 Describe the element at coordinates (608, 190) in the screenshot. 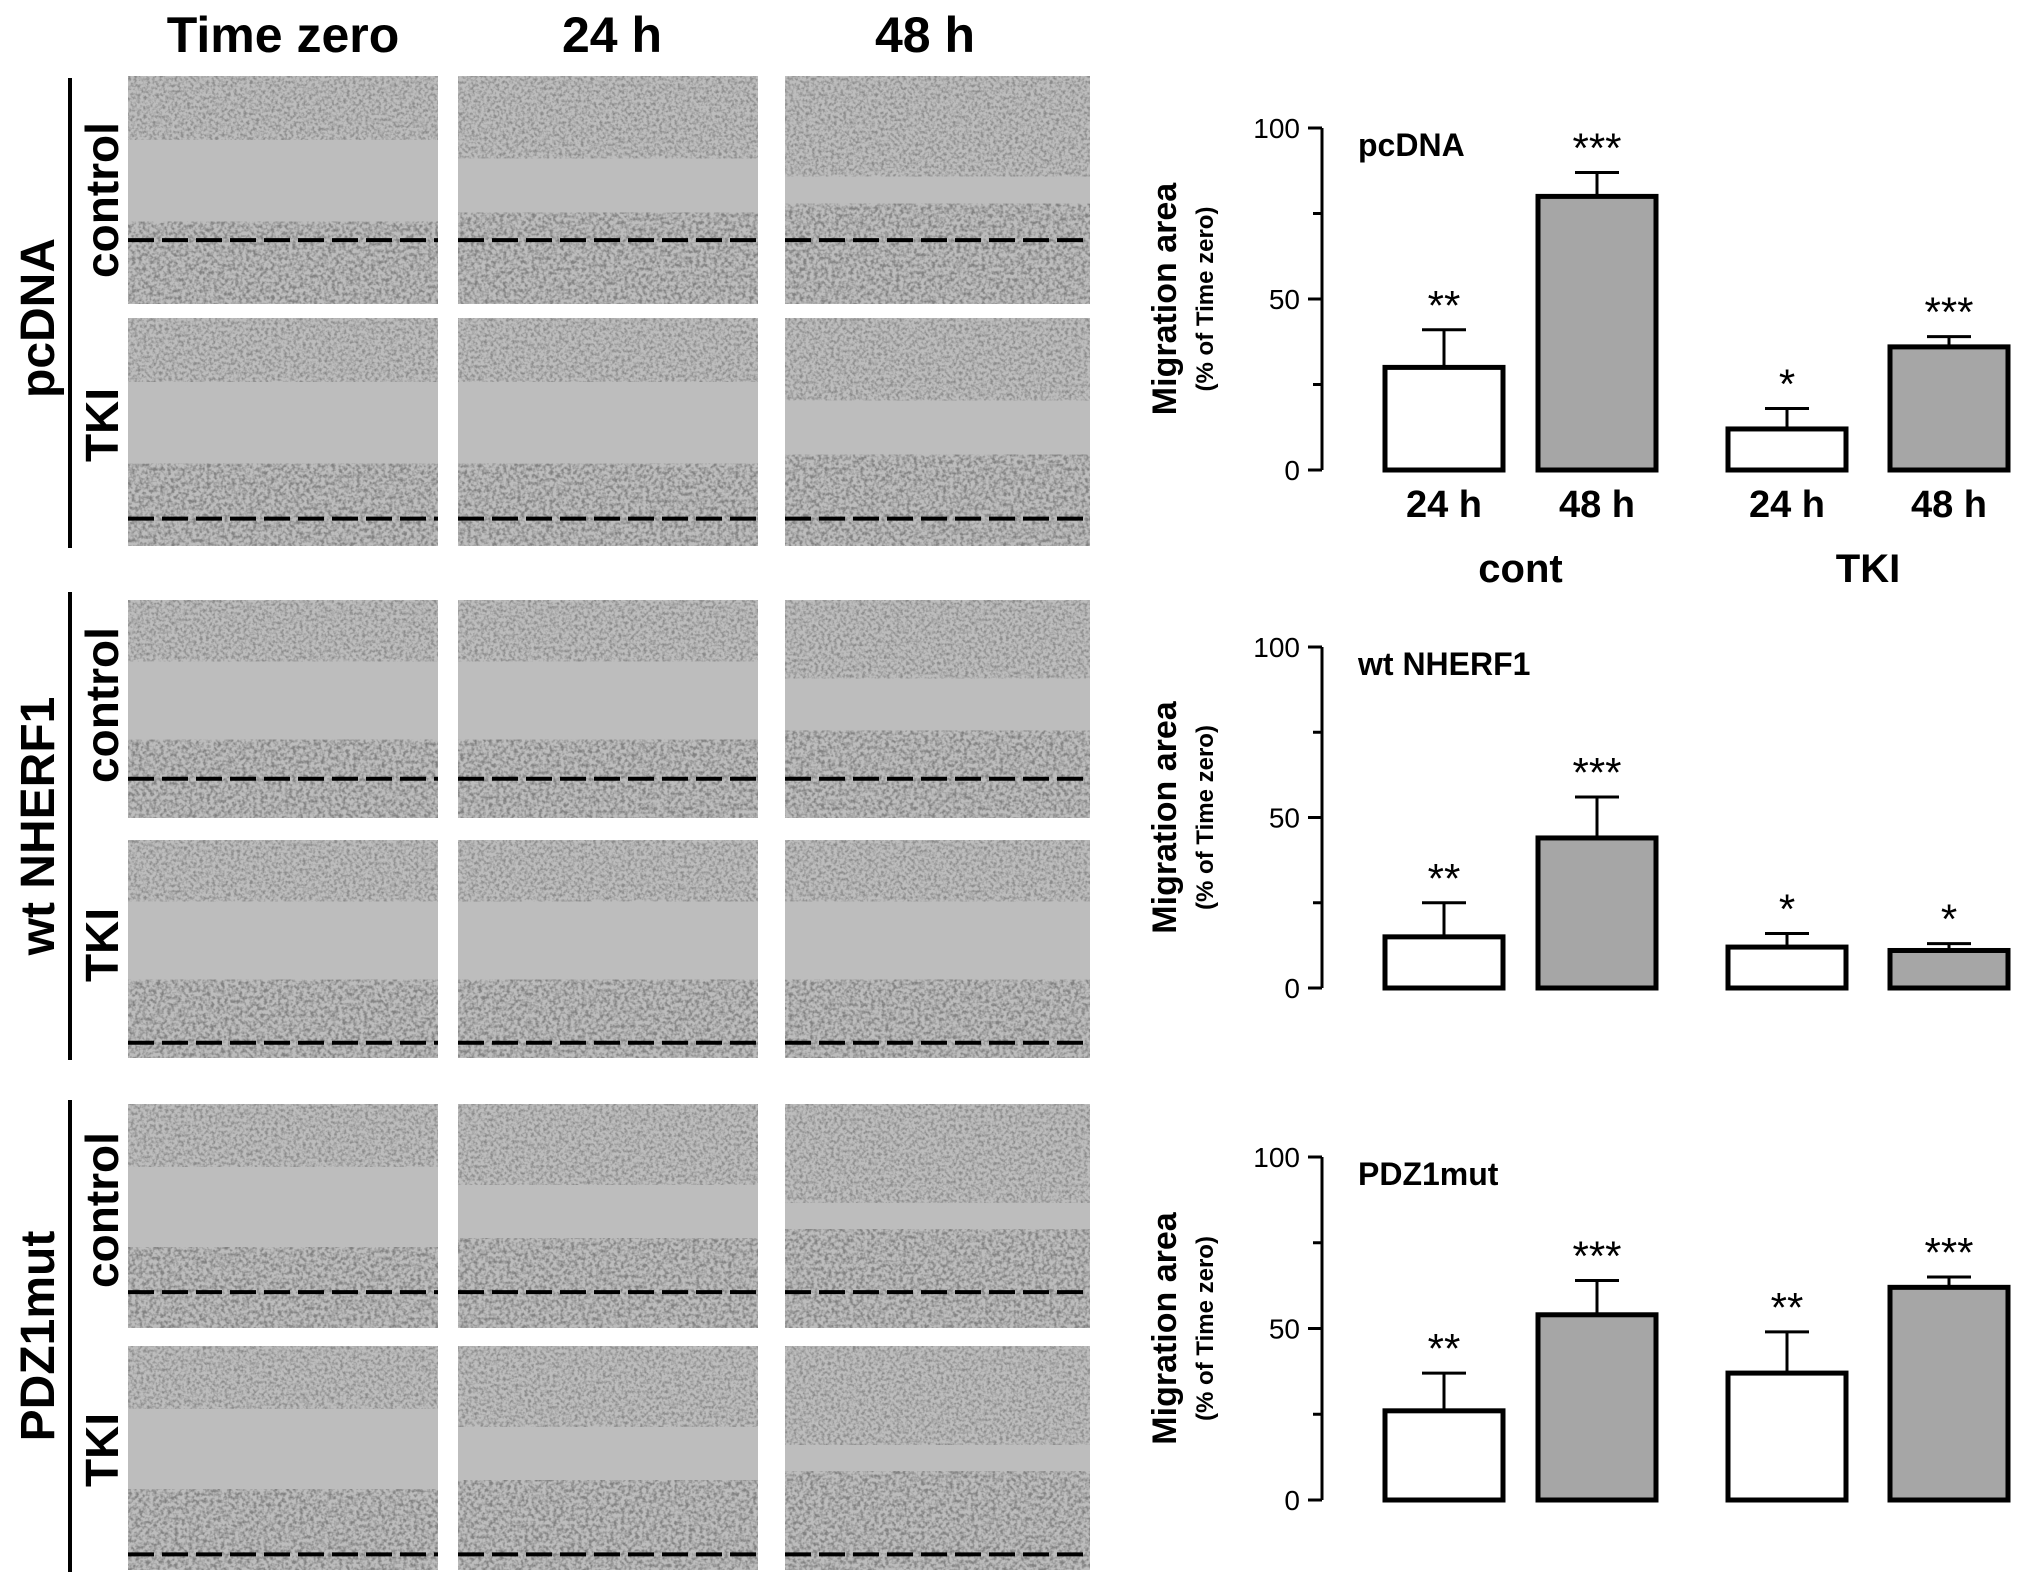

I see `micrograph-pcdna-control-24-h` at that location.